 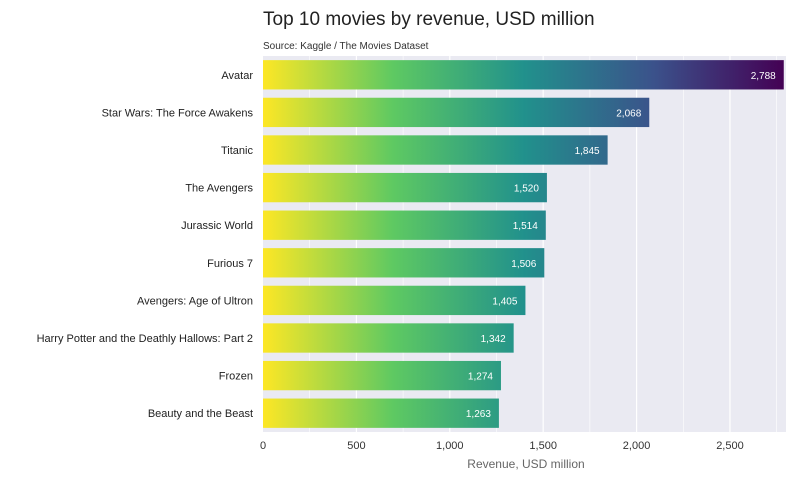 What do you see at coordinates (523, 264) in the screenshot?
I see `value-label: 1,506` at bounding box center [523, 264].